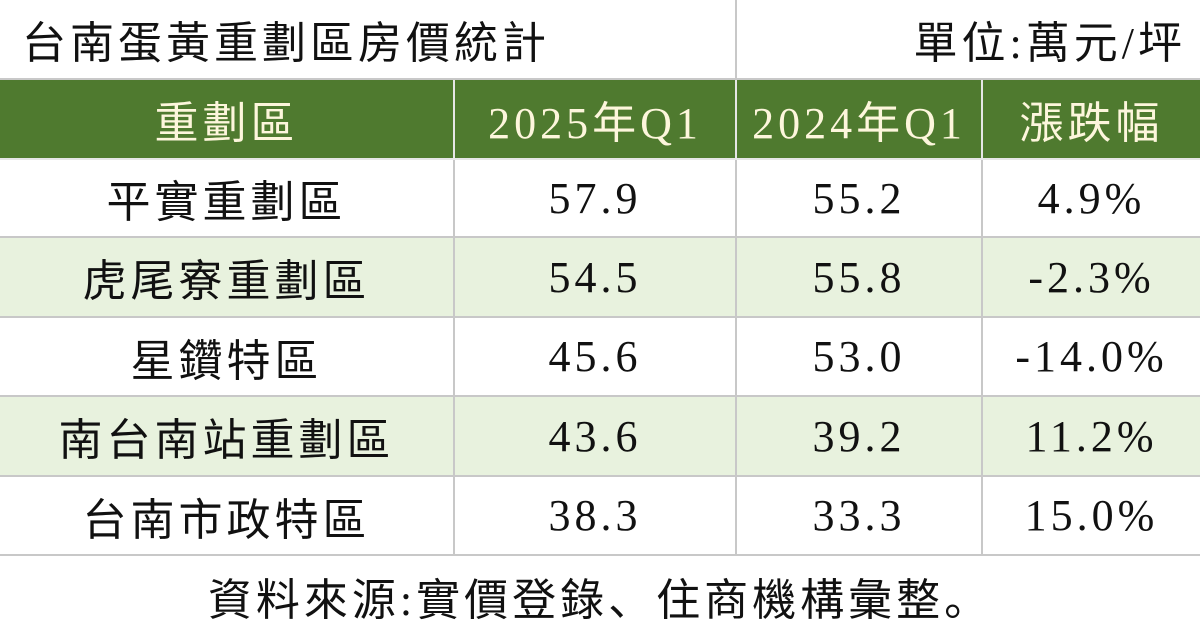 Image resolution: width=1200 pixels, height=636 pixels. Describe the element at coordinates (227, 516) in the screenshot. I see `row-label: 台南市政特區` at that location.